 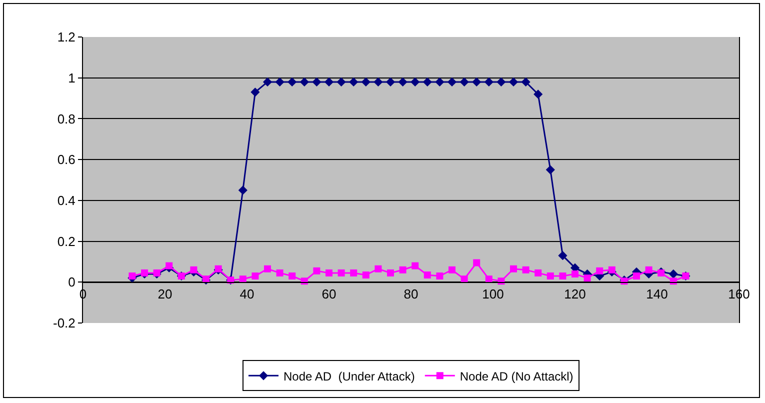 What do you see at coordinates (72, 78) in the screenshot?
I see `y-tick-label: 1` at bounding box center [72, 78].